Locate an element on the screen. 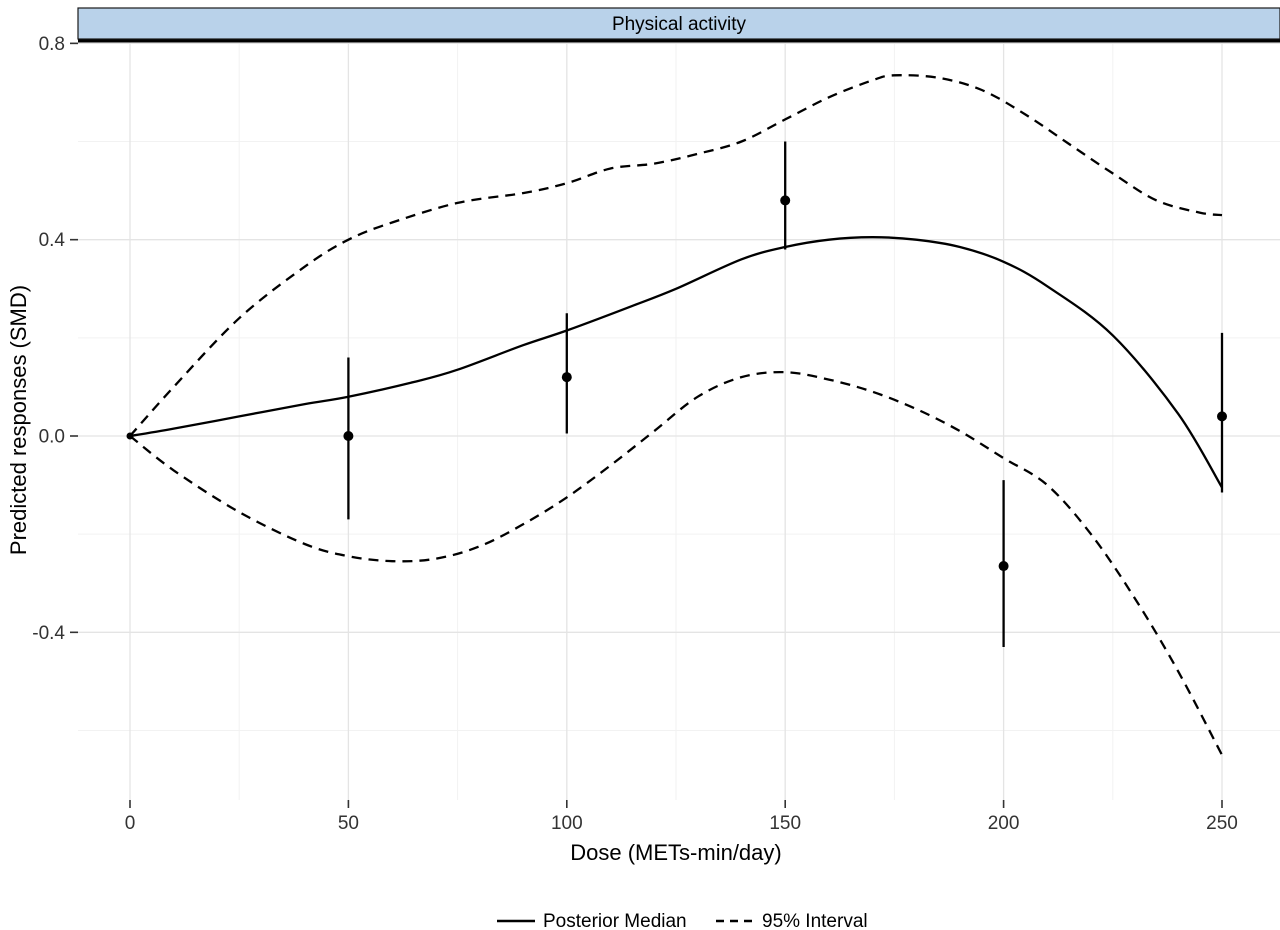  x-tick-label: 50 is located at coordinates (348, 823).